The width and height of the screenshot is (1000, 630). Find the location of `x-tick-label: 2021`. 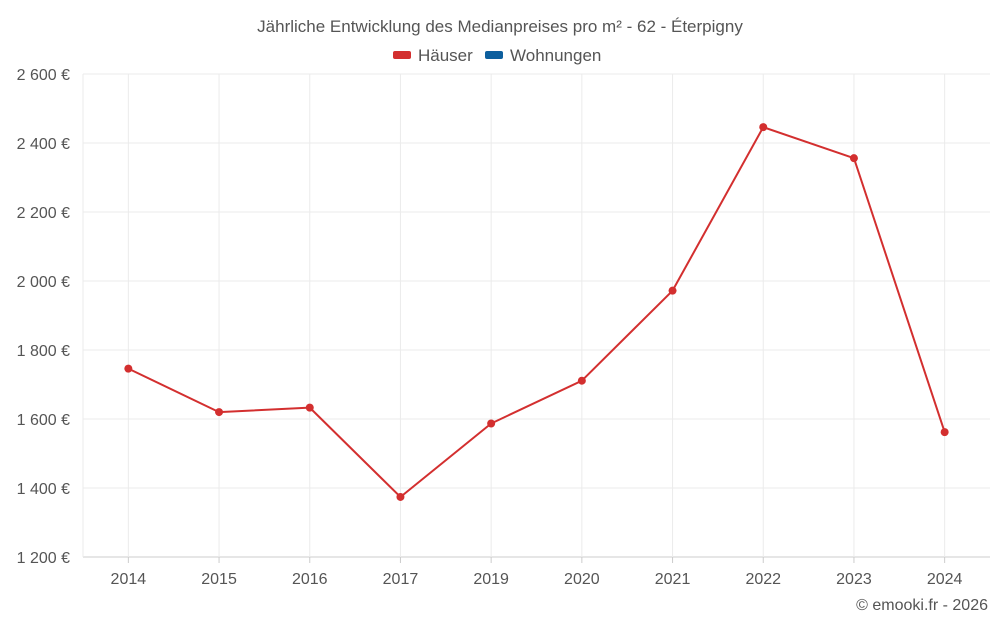

x-tick-label: 2021 is located at coordinates (673, 579).